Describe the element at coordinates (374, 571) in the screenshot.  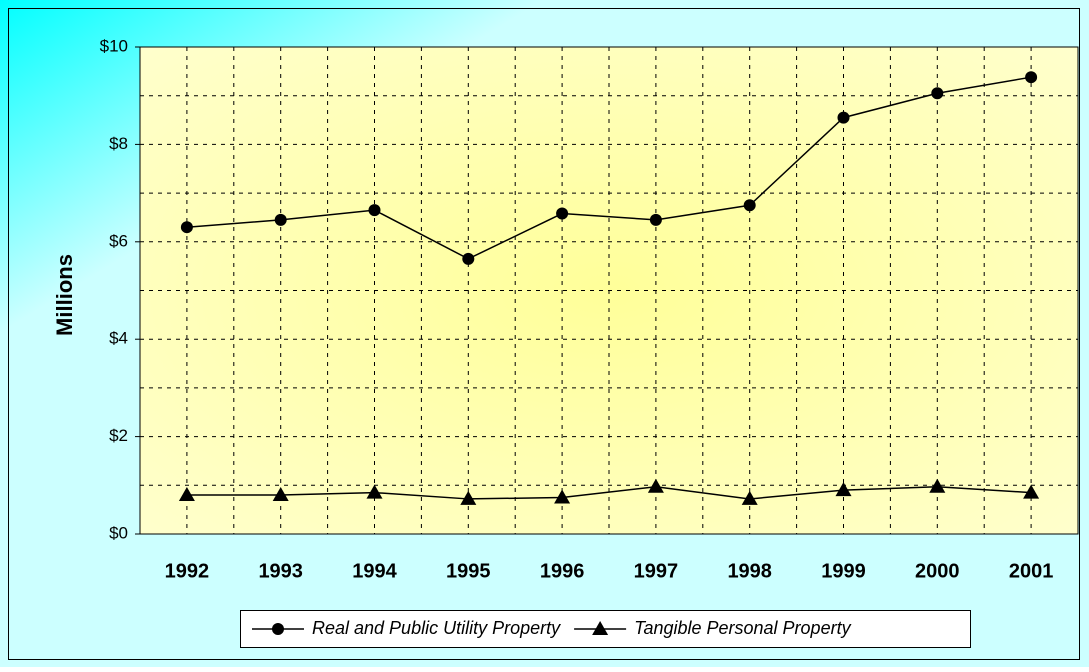
I see `x-tick-label: 1994` at that location.